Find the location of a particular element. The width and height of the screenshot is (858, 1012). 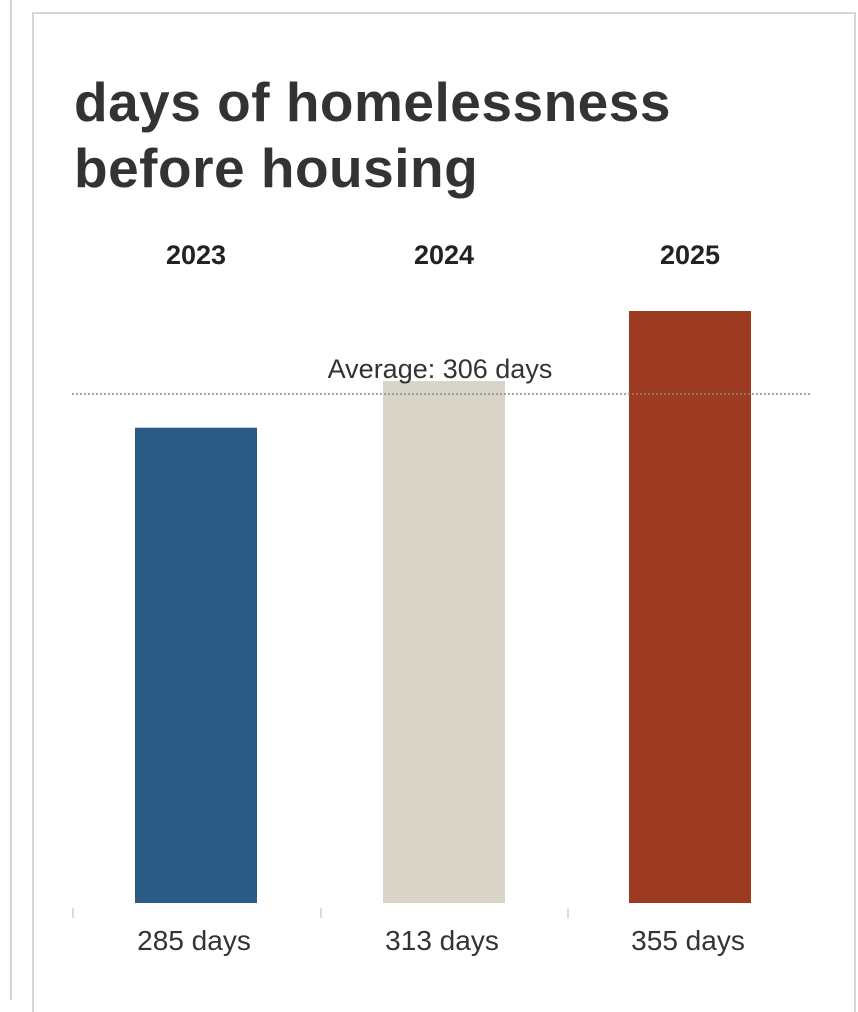

bar-2023 is located at coordinates (196, 665).